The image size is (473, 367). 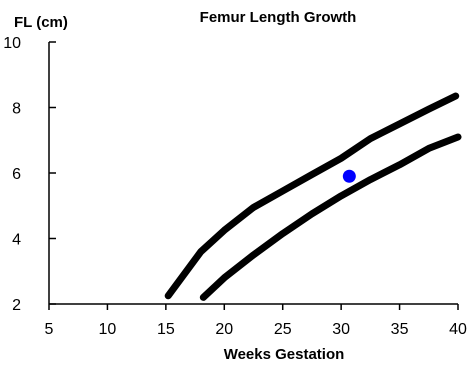 I want to click on y-tick-label: 10, so click(x=12, y=43).